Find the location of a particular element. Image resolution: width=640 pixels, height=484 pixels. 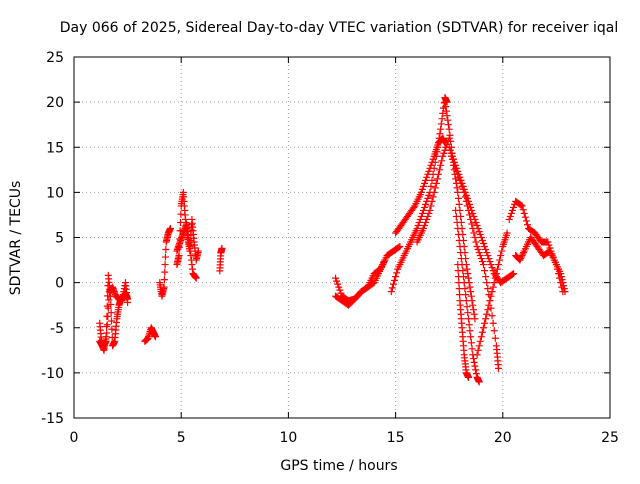

y-tick-label: -5 is located at coordinates (57, 329).